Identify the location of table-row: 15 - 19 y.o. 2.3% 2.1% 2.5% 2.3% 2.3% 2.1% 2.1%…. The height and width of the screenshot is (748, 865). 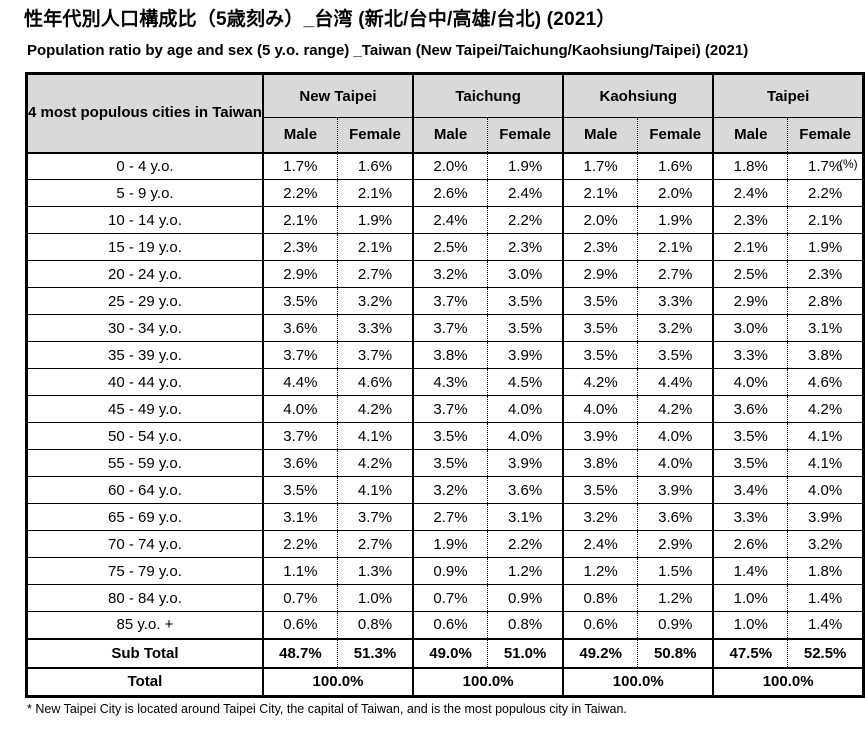
(445, 247).